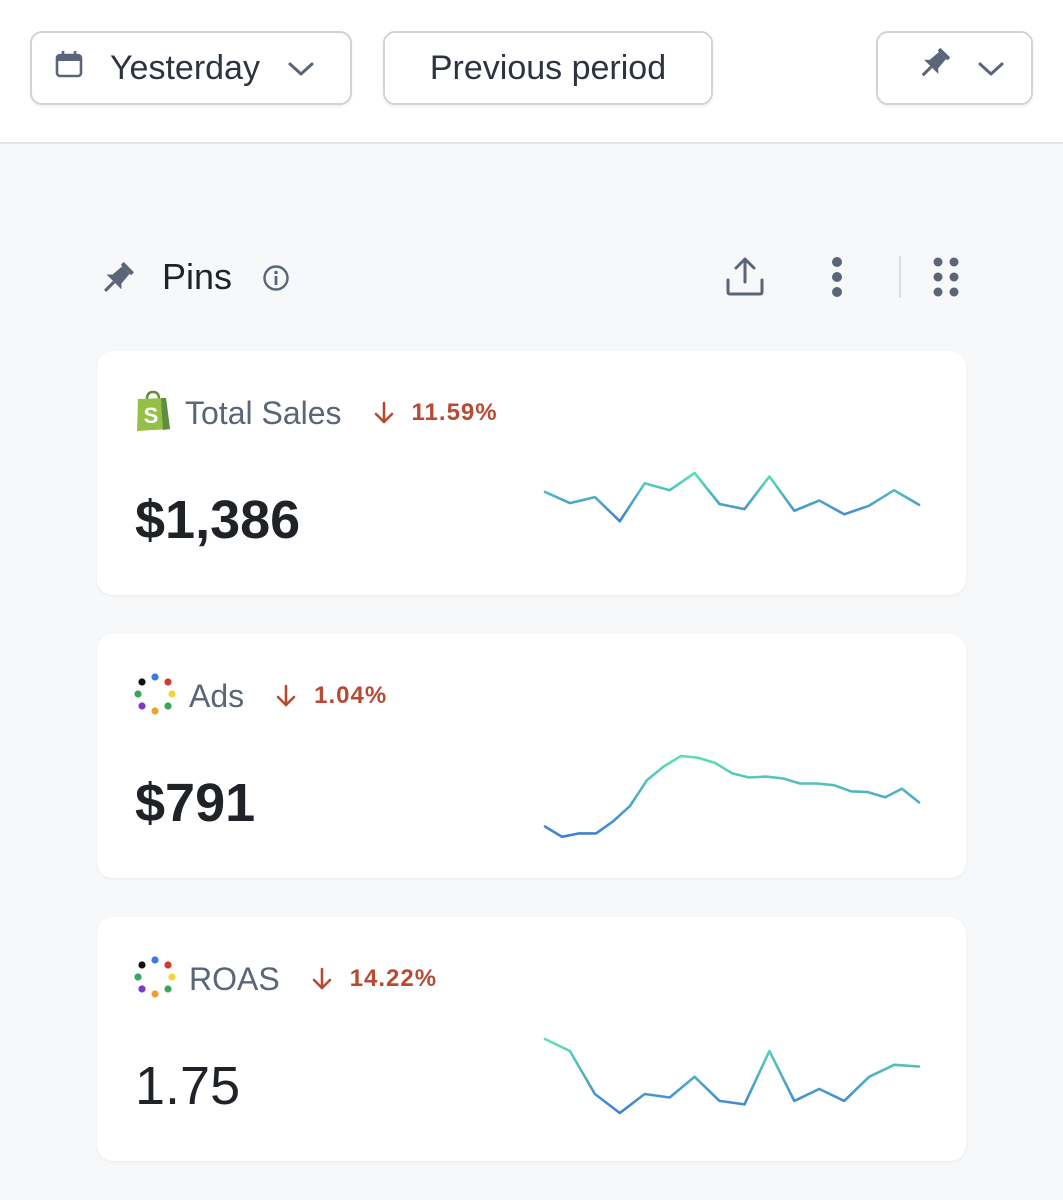 This screenshot has height=1200, width=1063. Describe the element at coordinates (185, 67) in the screenshot. I see `date-range-label: Yesterday` at that location.